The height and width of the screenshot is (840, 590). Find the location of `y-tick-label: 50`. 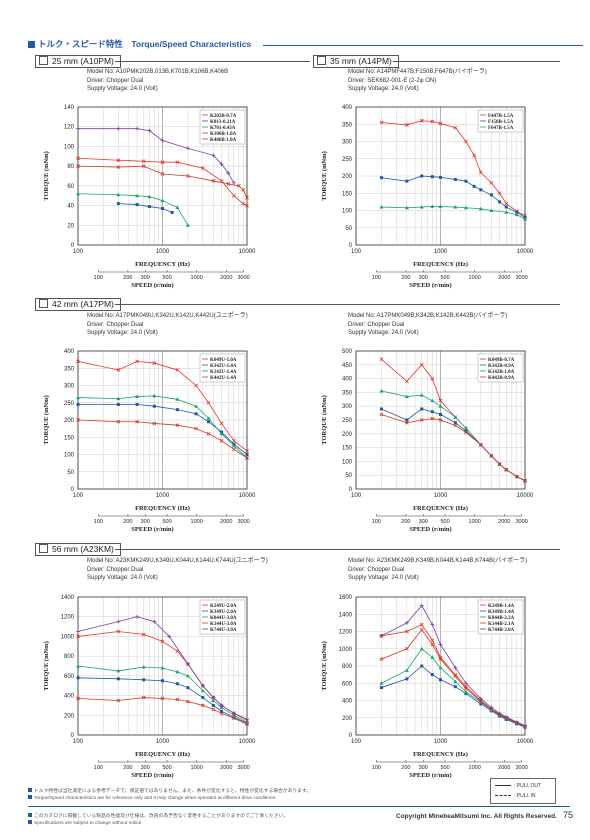

y-tick-label: 50 is located at coordinates (70, 473).